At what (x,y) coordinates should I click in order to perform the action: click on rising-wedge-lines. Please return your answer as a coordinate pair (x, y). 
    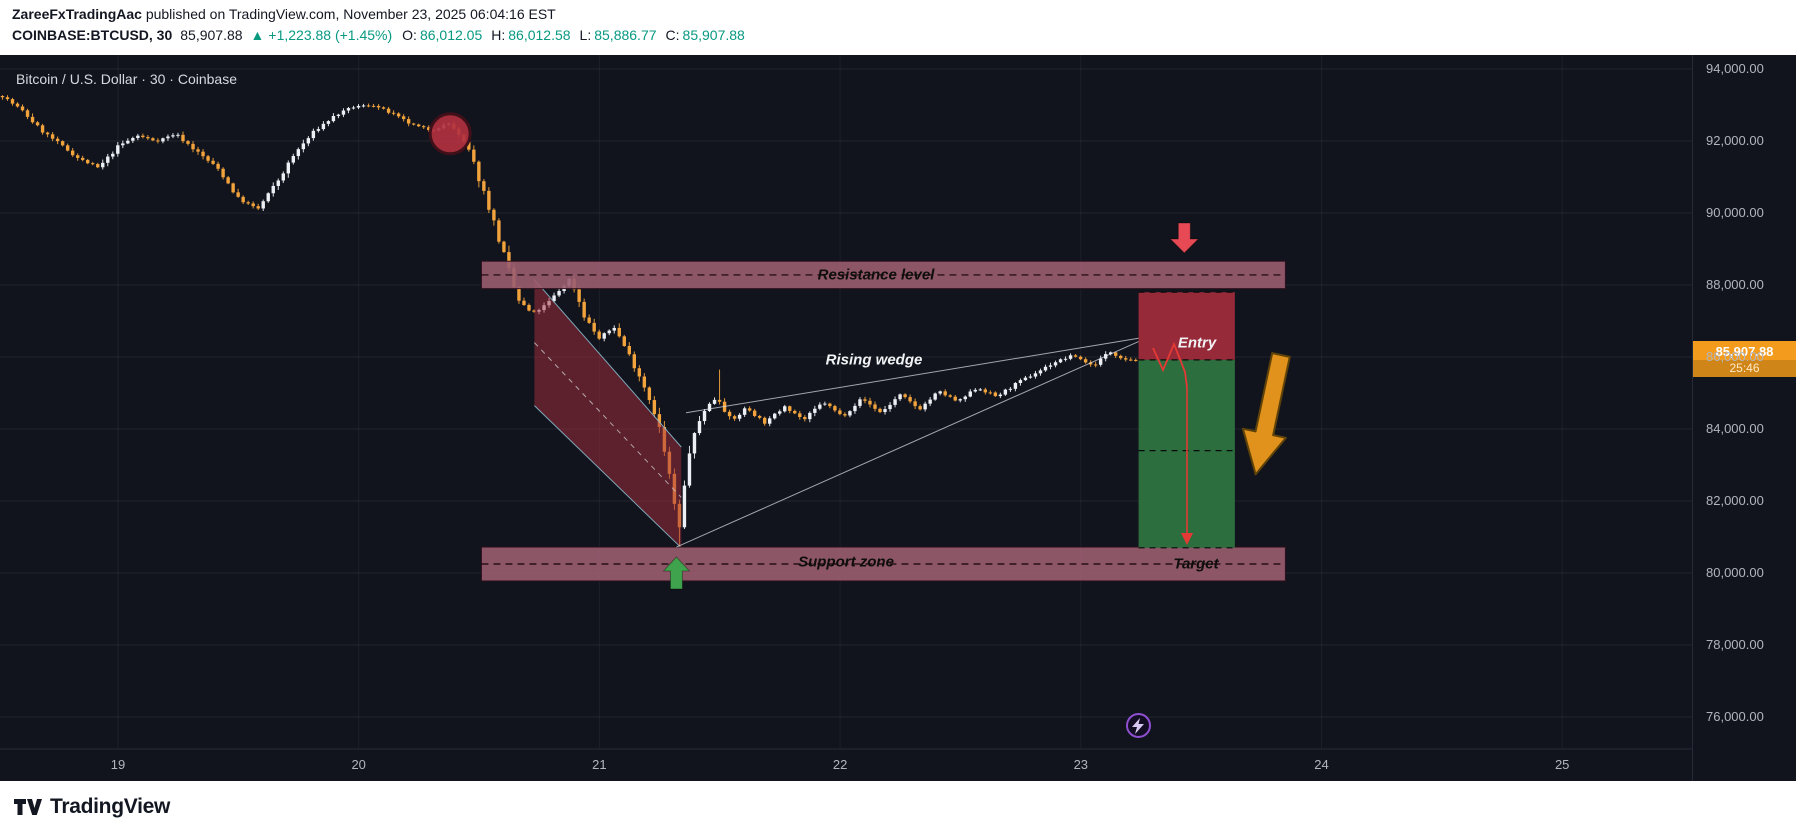
    Looking at the image, I should click on (907, 442).